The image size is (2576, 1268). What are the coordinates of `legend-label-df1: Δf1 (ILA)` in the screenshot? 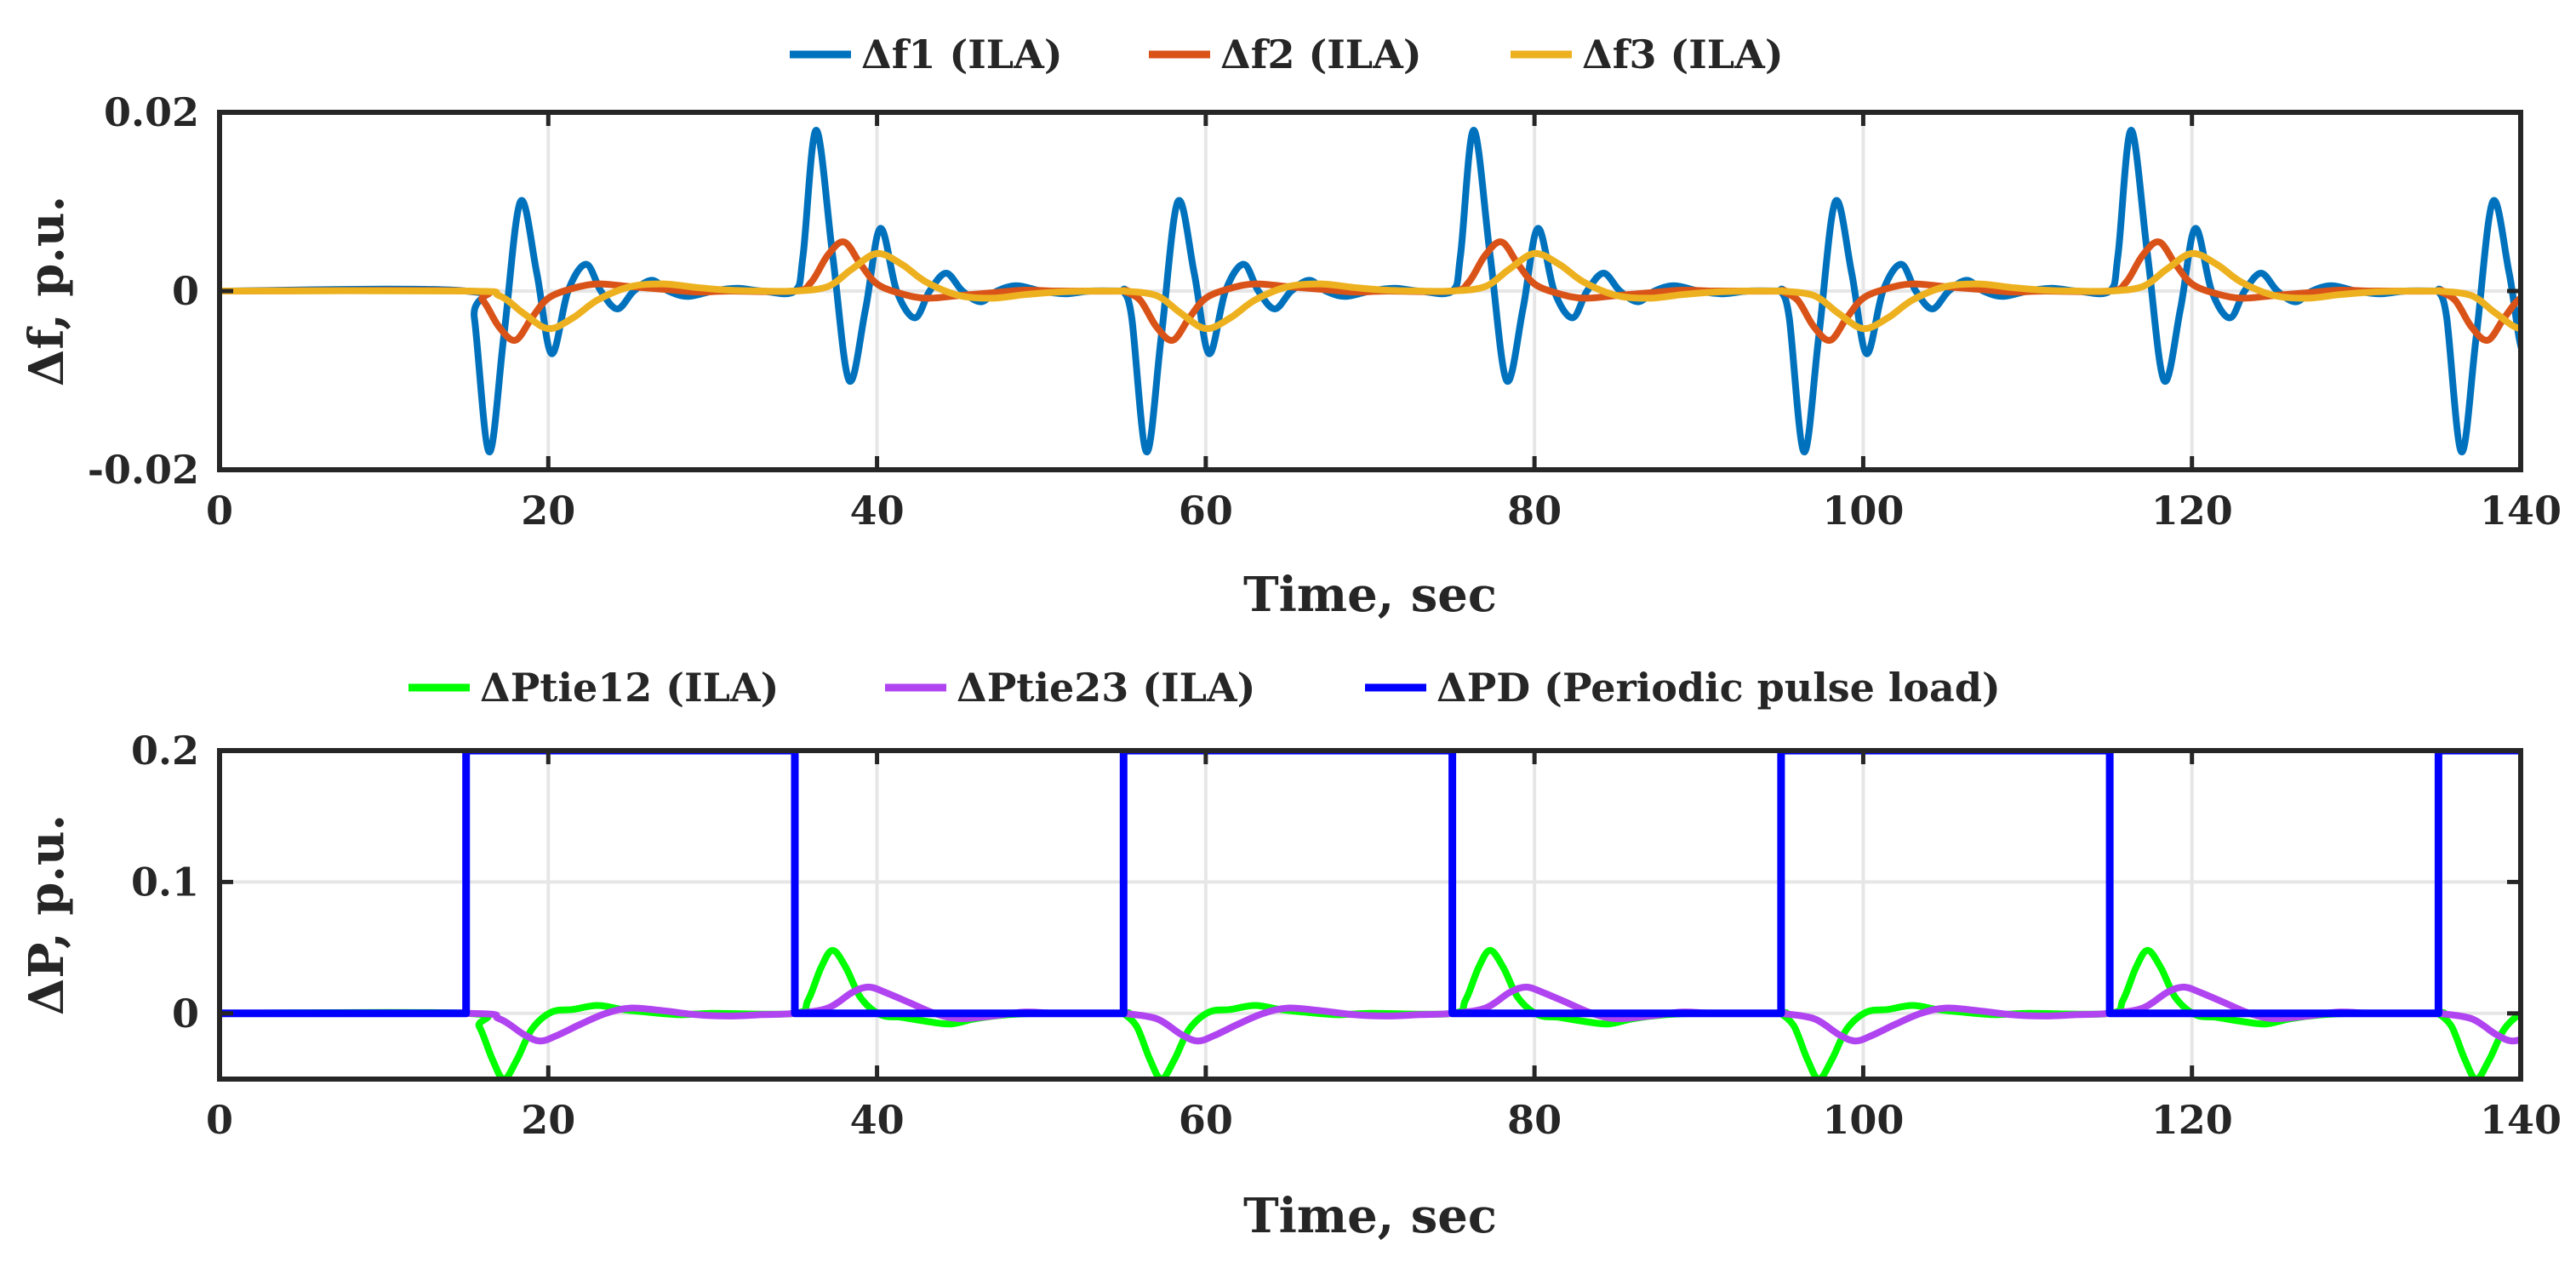 It's located at (962, 54).